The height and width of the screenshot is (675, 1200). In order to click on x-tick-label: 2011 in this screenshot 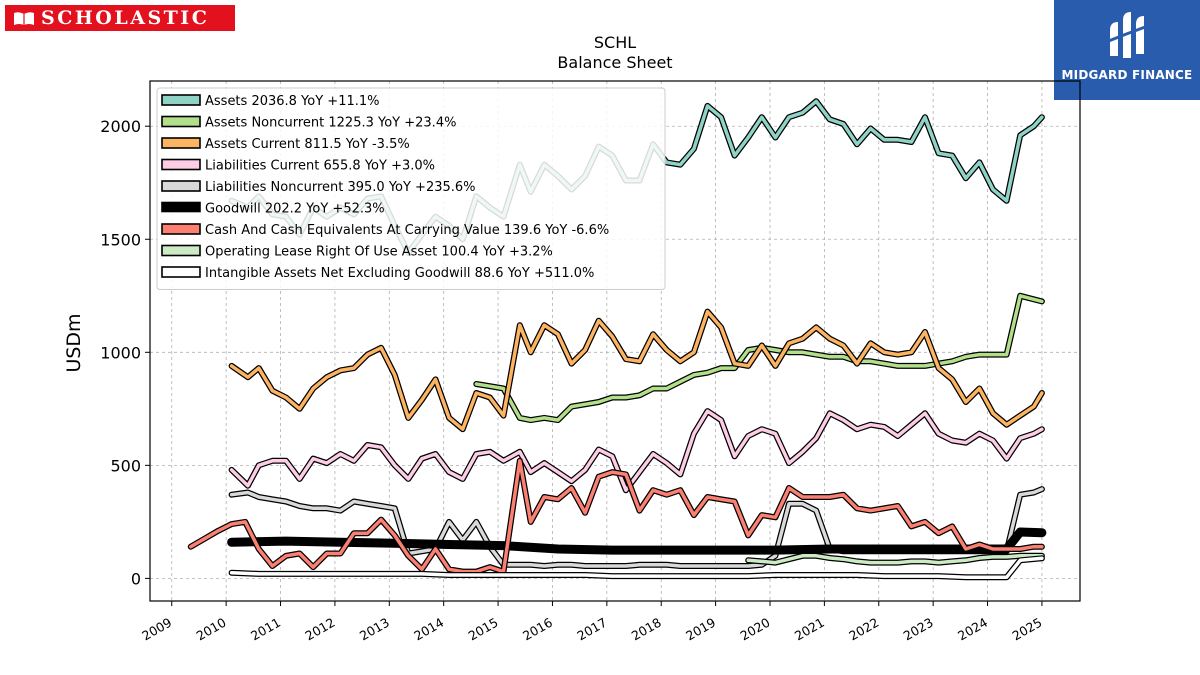, I will do `click(265, 629)`.